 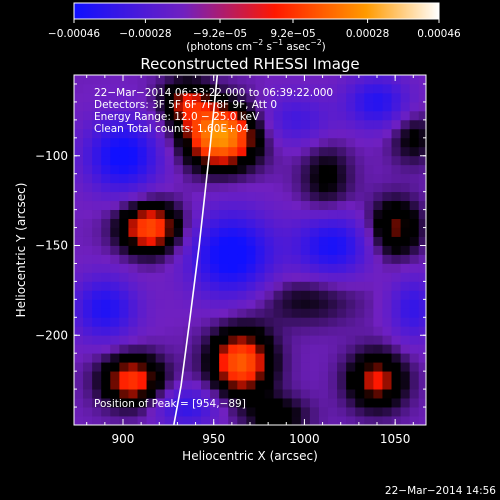 What do you see at coordinates (304, 439) in the screenshot?
I see `x-tick-label: 1000` at bounding box center [304, 439].